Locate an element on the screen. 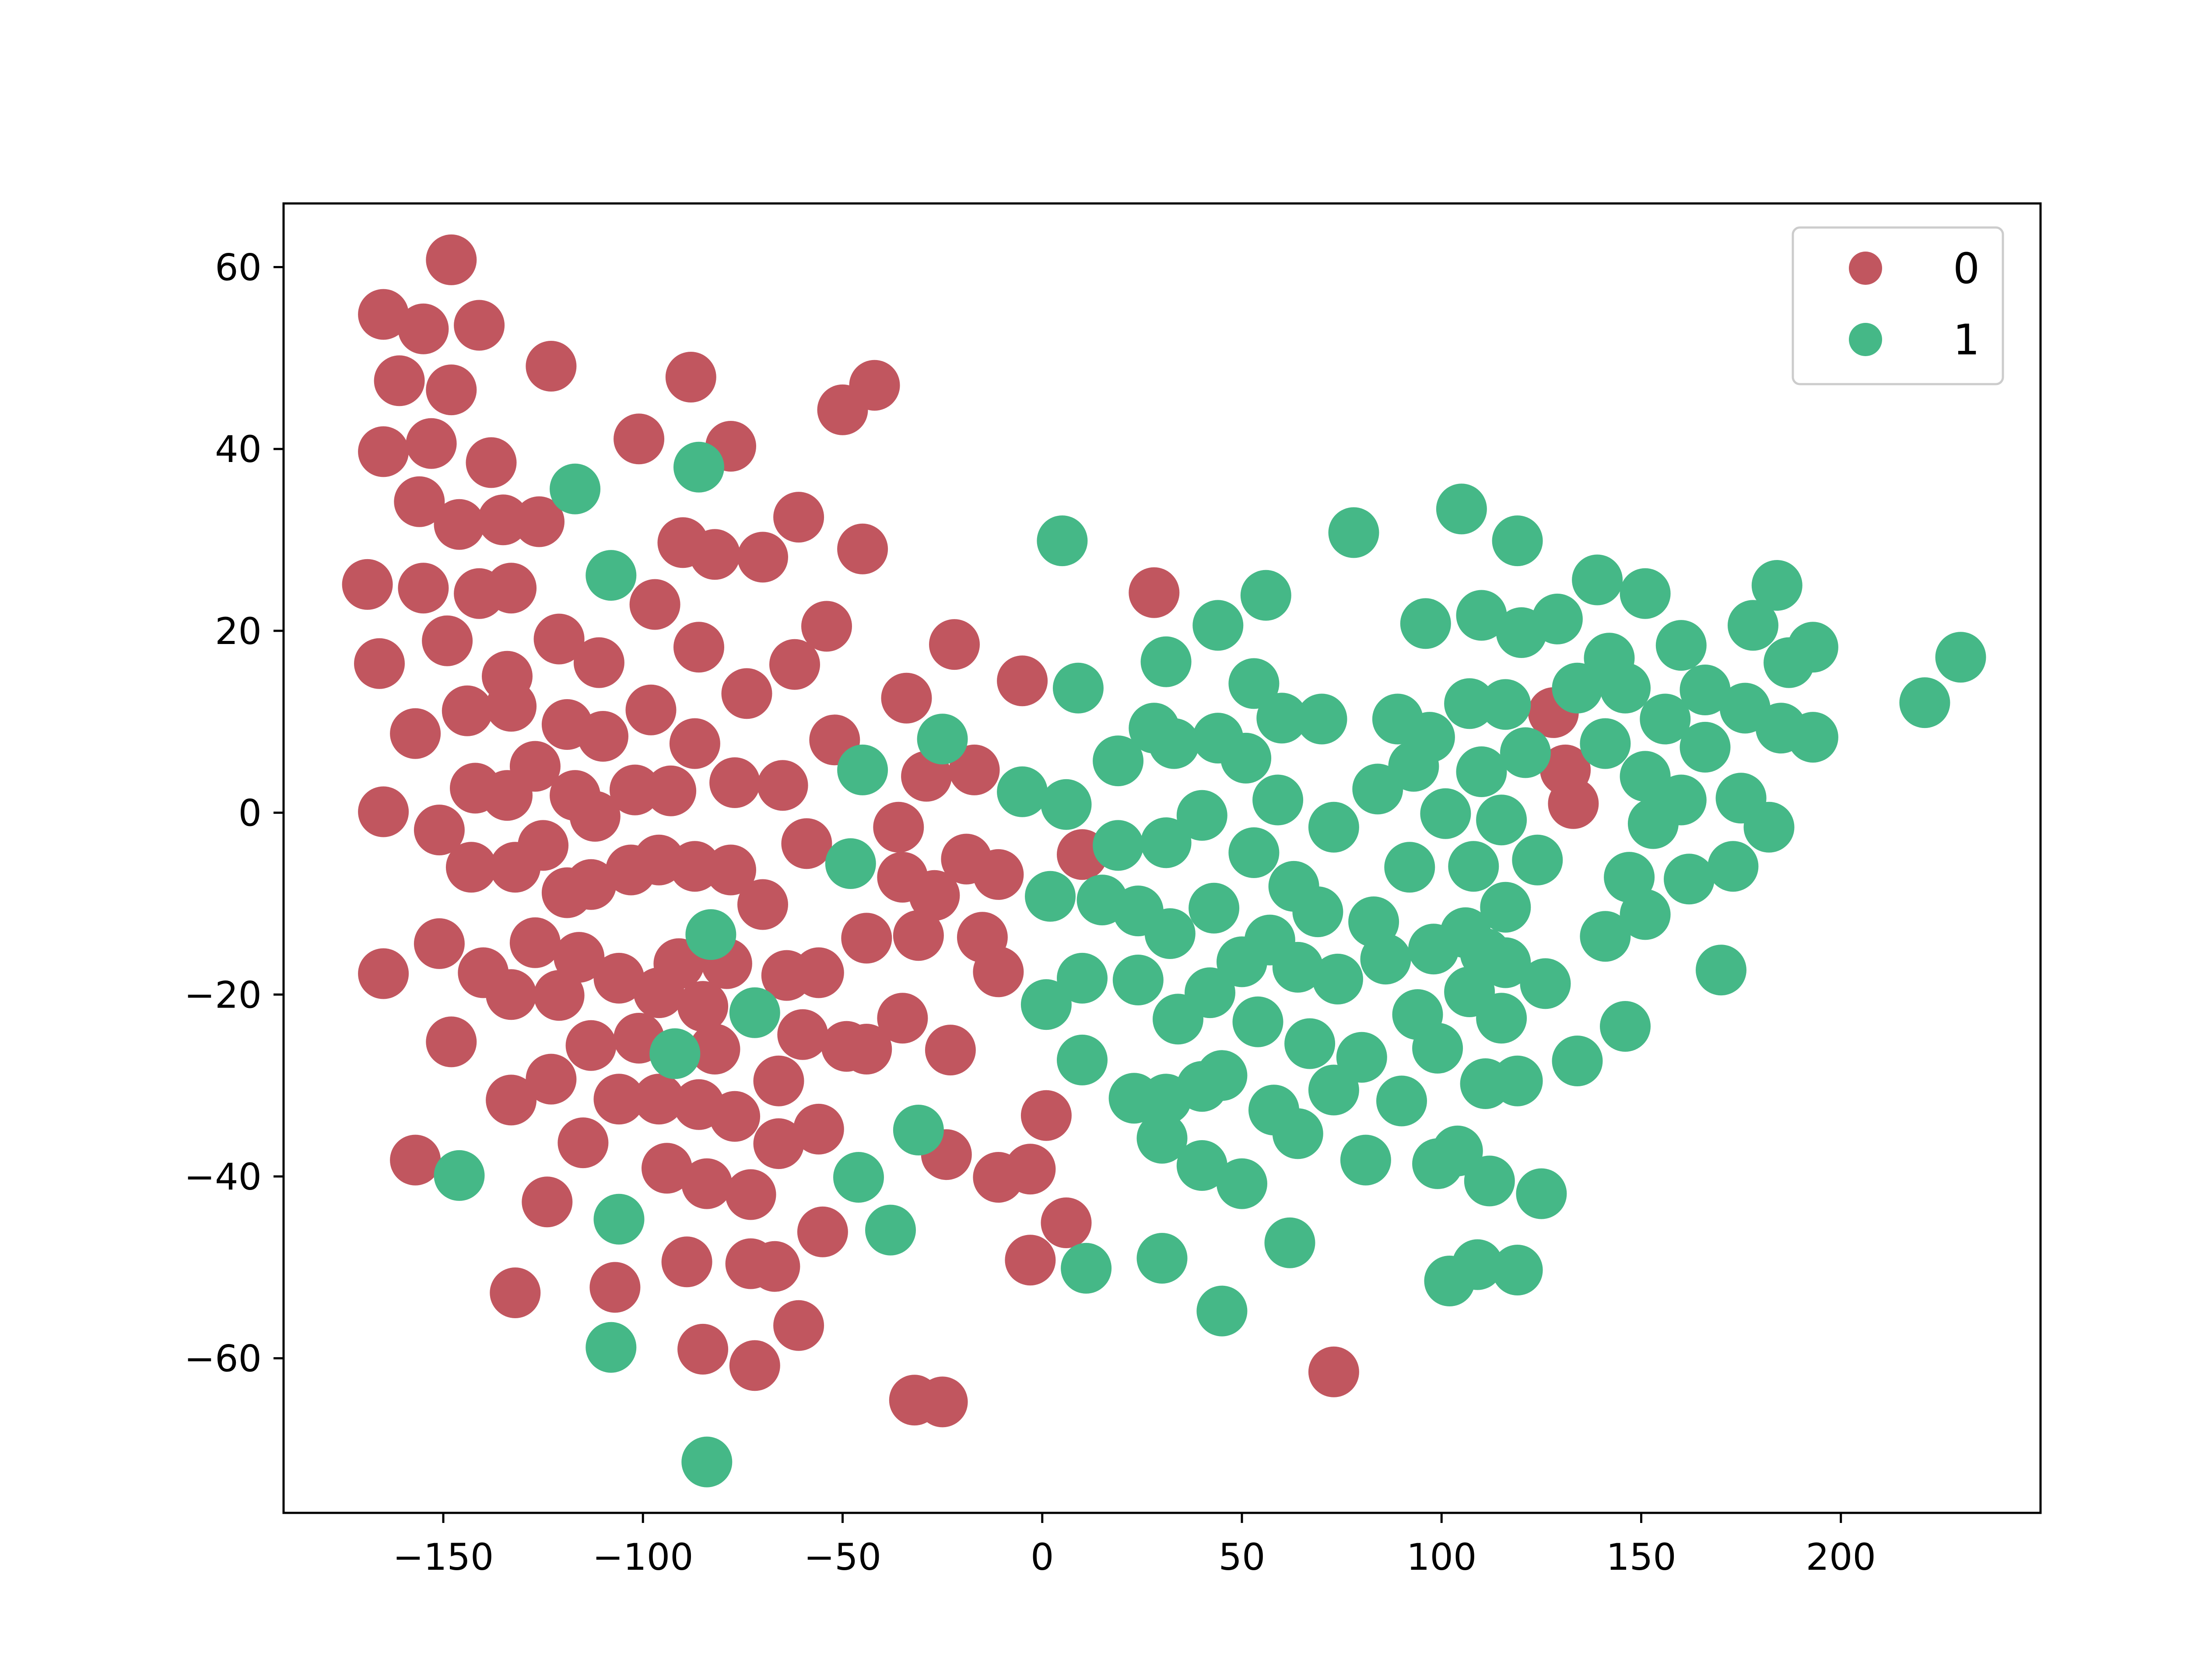 The height and width of the screenshot is (1680, 2188). legend-label: 1 is located at coordinates (1966, 339).